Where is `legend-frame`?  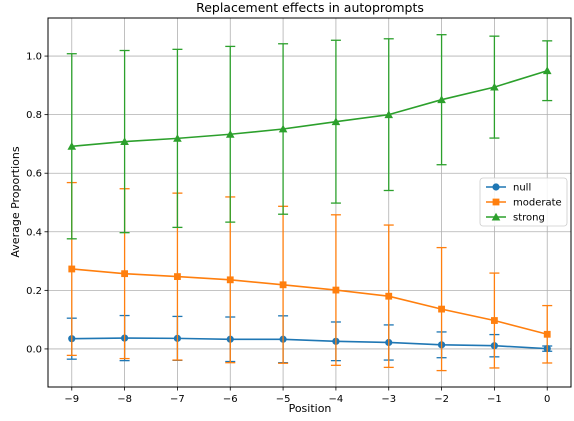 legend-frame is located at coordinates (523, 202).